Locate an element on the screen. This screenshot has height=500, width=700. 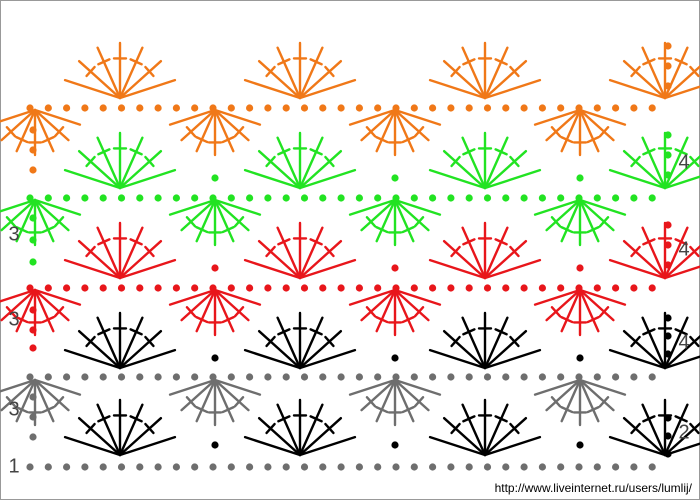
footer-url: http://www.liveinternet.ru/users/lumlij/ is located at coordinates (594, 488).